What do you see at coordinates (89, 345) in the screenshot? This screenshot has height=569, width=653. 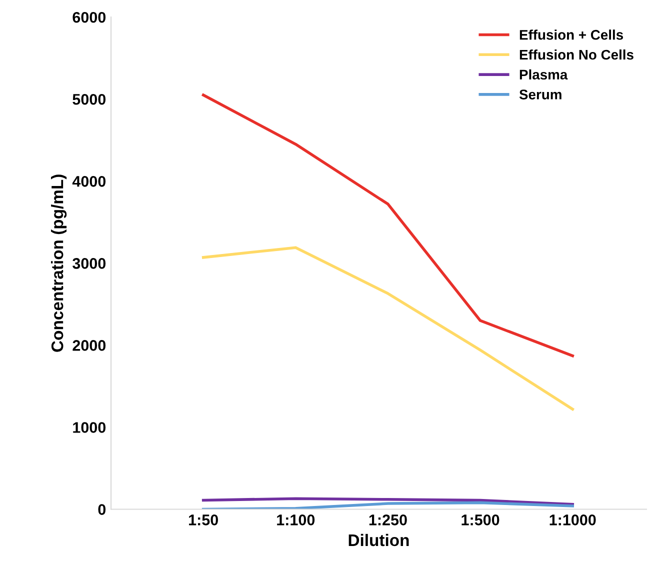 I see `y-tick-label: 2000` at bounding box center [89, 345].